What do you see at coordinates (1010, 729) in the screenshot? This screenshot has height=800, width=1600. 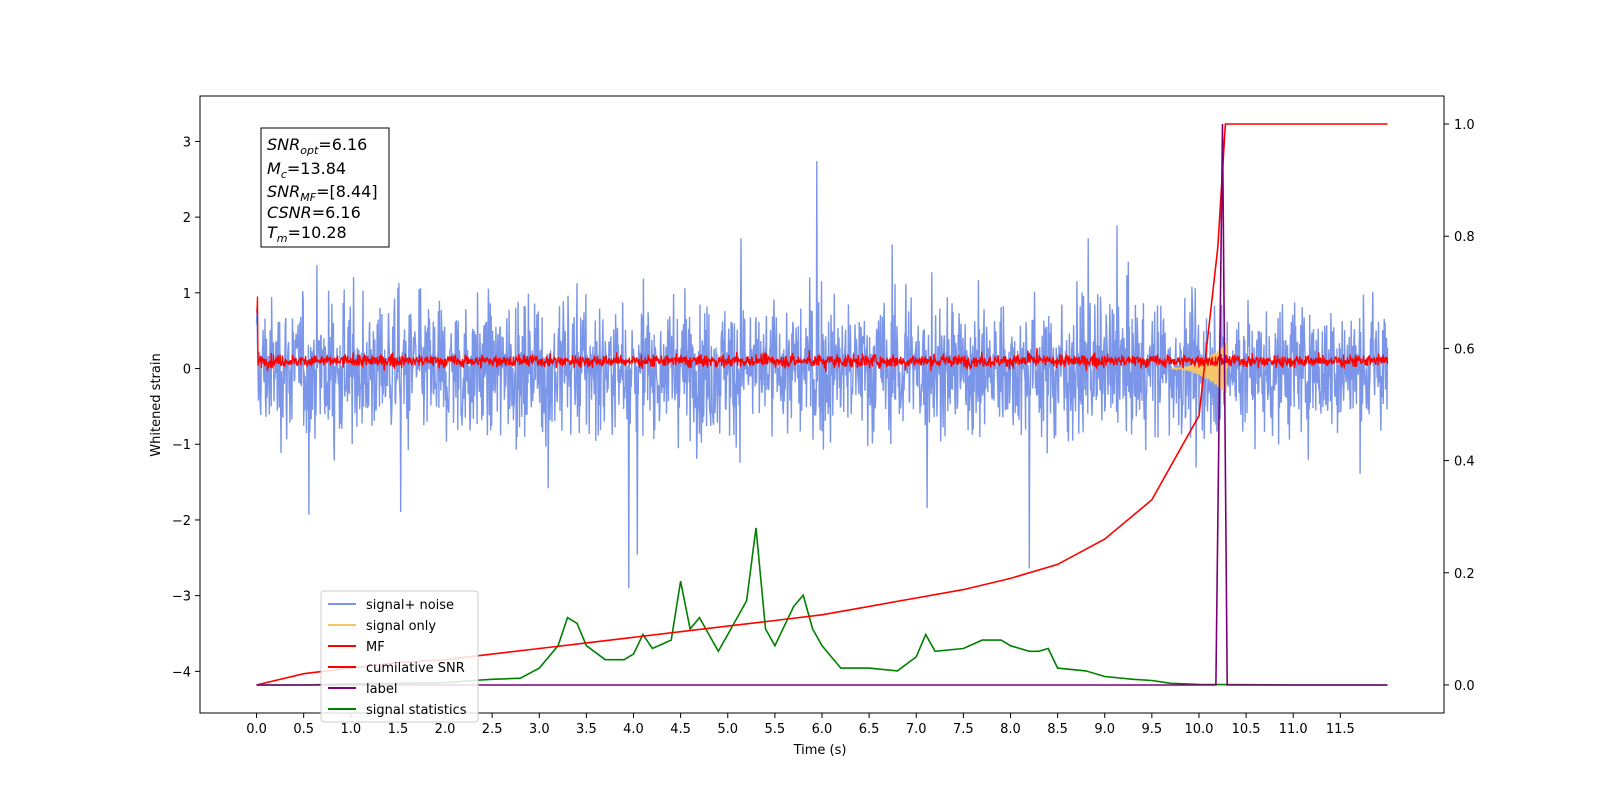 I see `x-tick-label: 8.0` at bounding box center [1010, 729].